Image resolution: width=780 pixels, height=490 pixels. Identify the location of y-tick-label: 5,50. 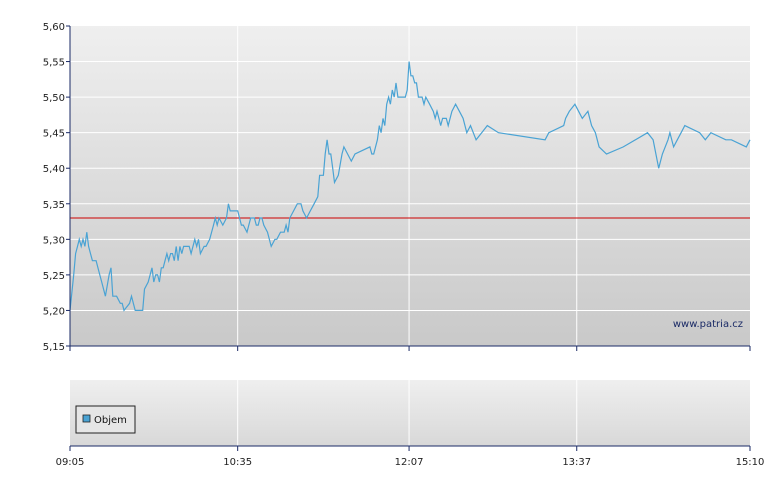
(54, 98).